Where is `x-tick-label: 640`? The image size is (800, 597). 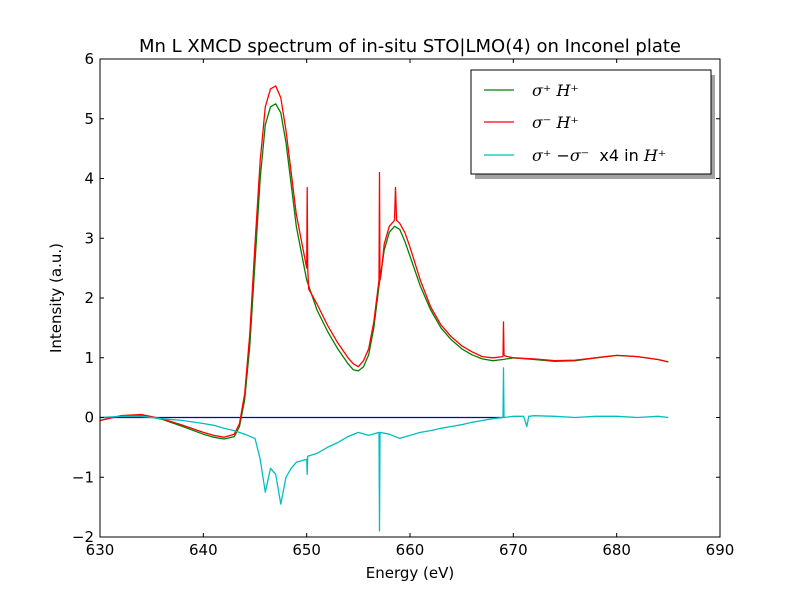 x-tick-label: 640 is located at coordinates (203, 550).